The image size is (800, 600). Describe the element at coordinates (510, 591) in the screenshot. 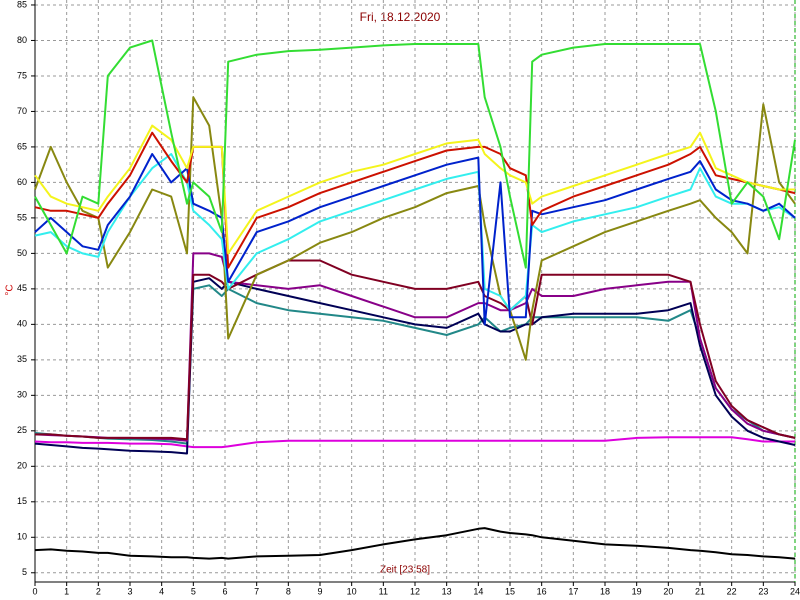

I see `x-tick-label: 15` at that location.